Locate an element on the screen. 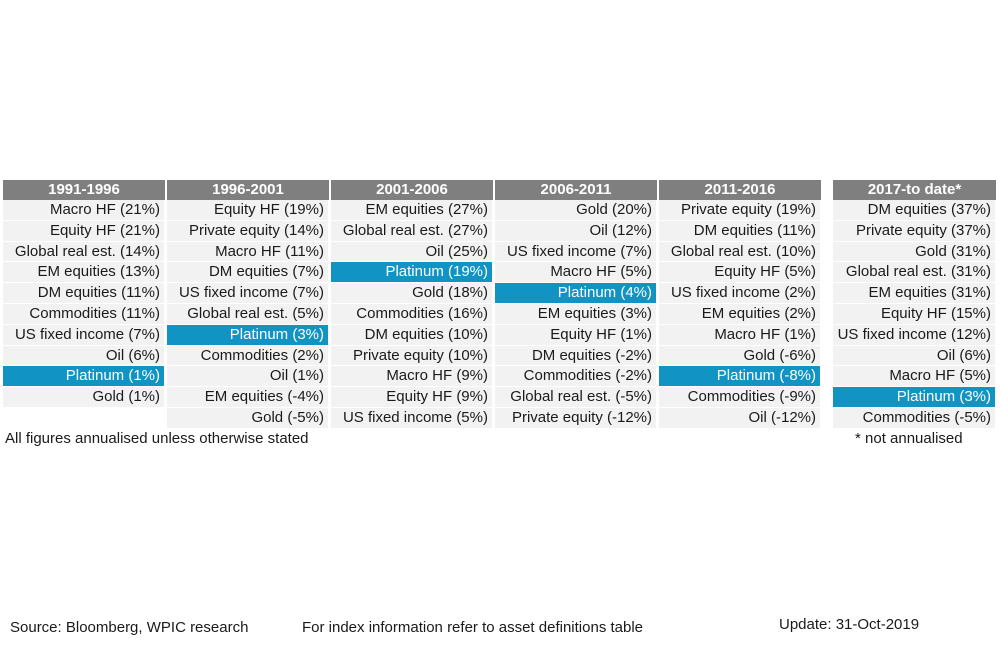 The width and height of the screenshot is (1000, 653). table-cell: Private equity (14%) is located at coordinates (247, 230).